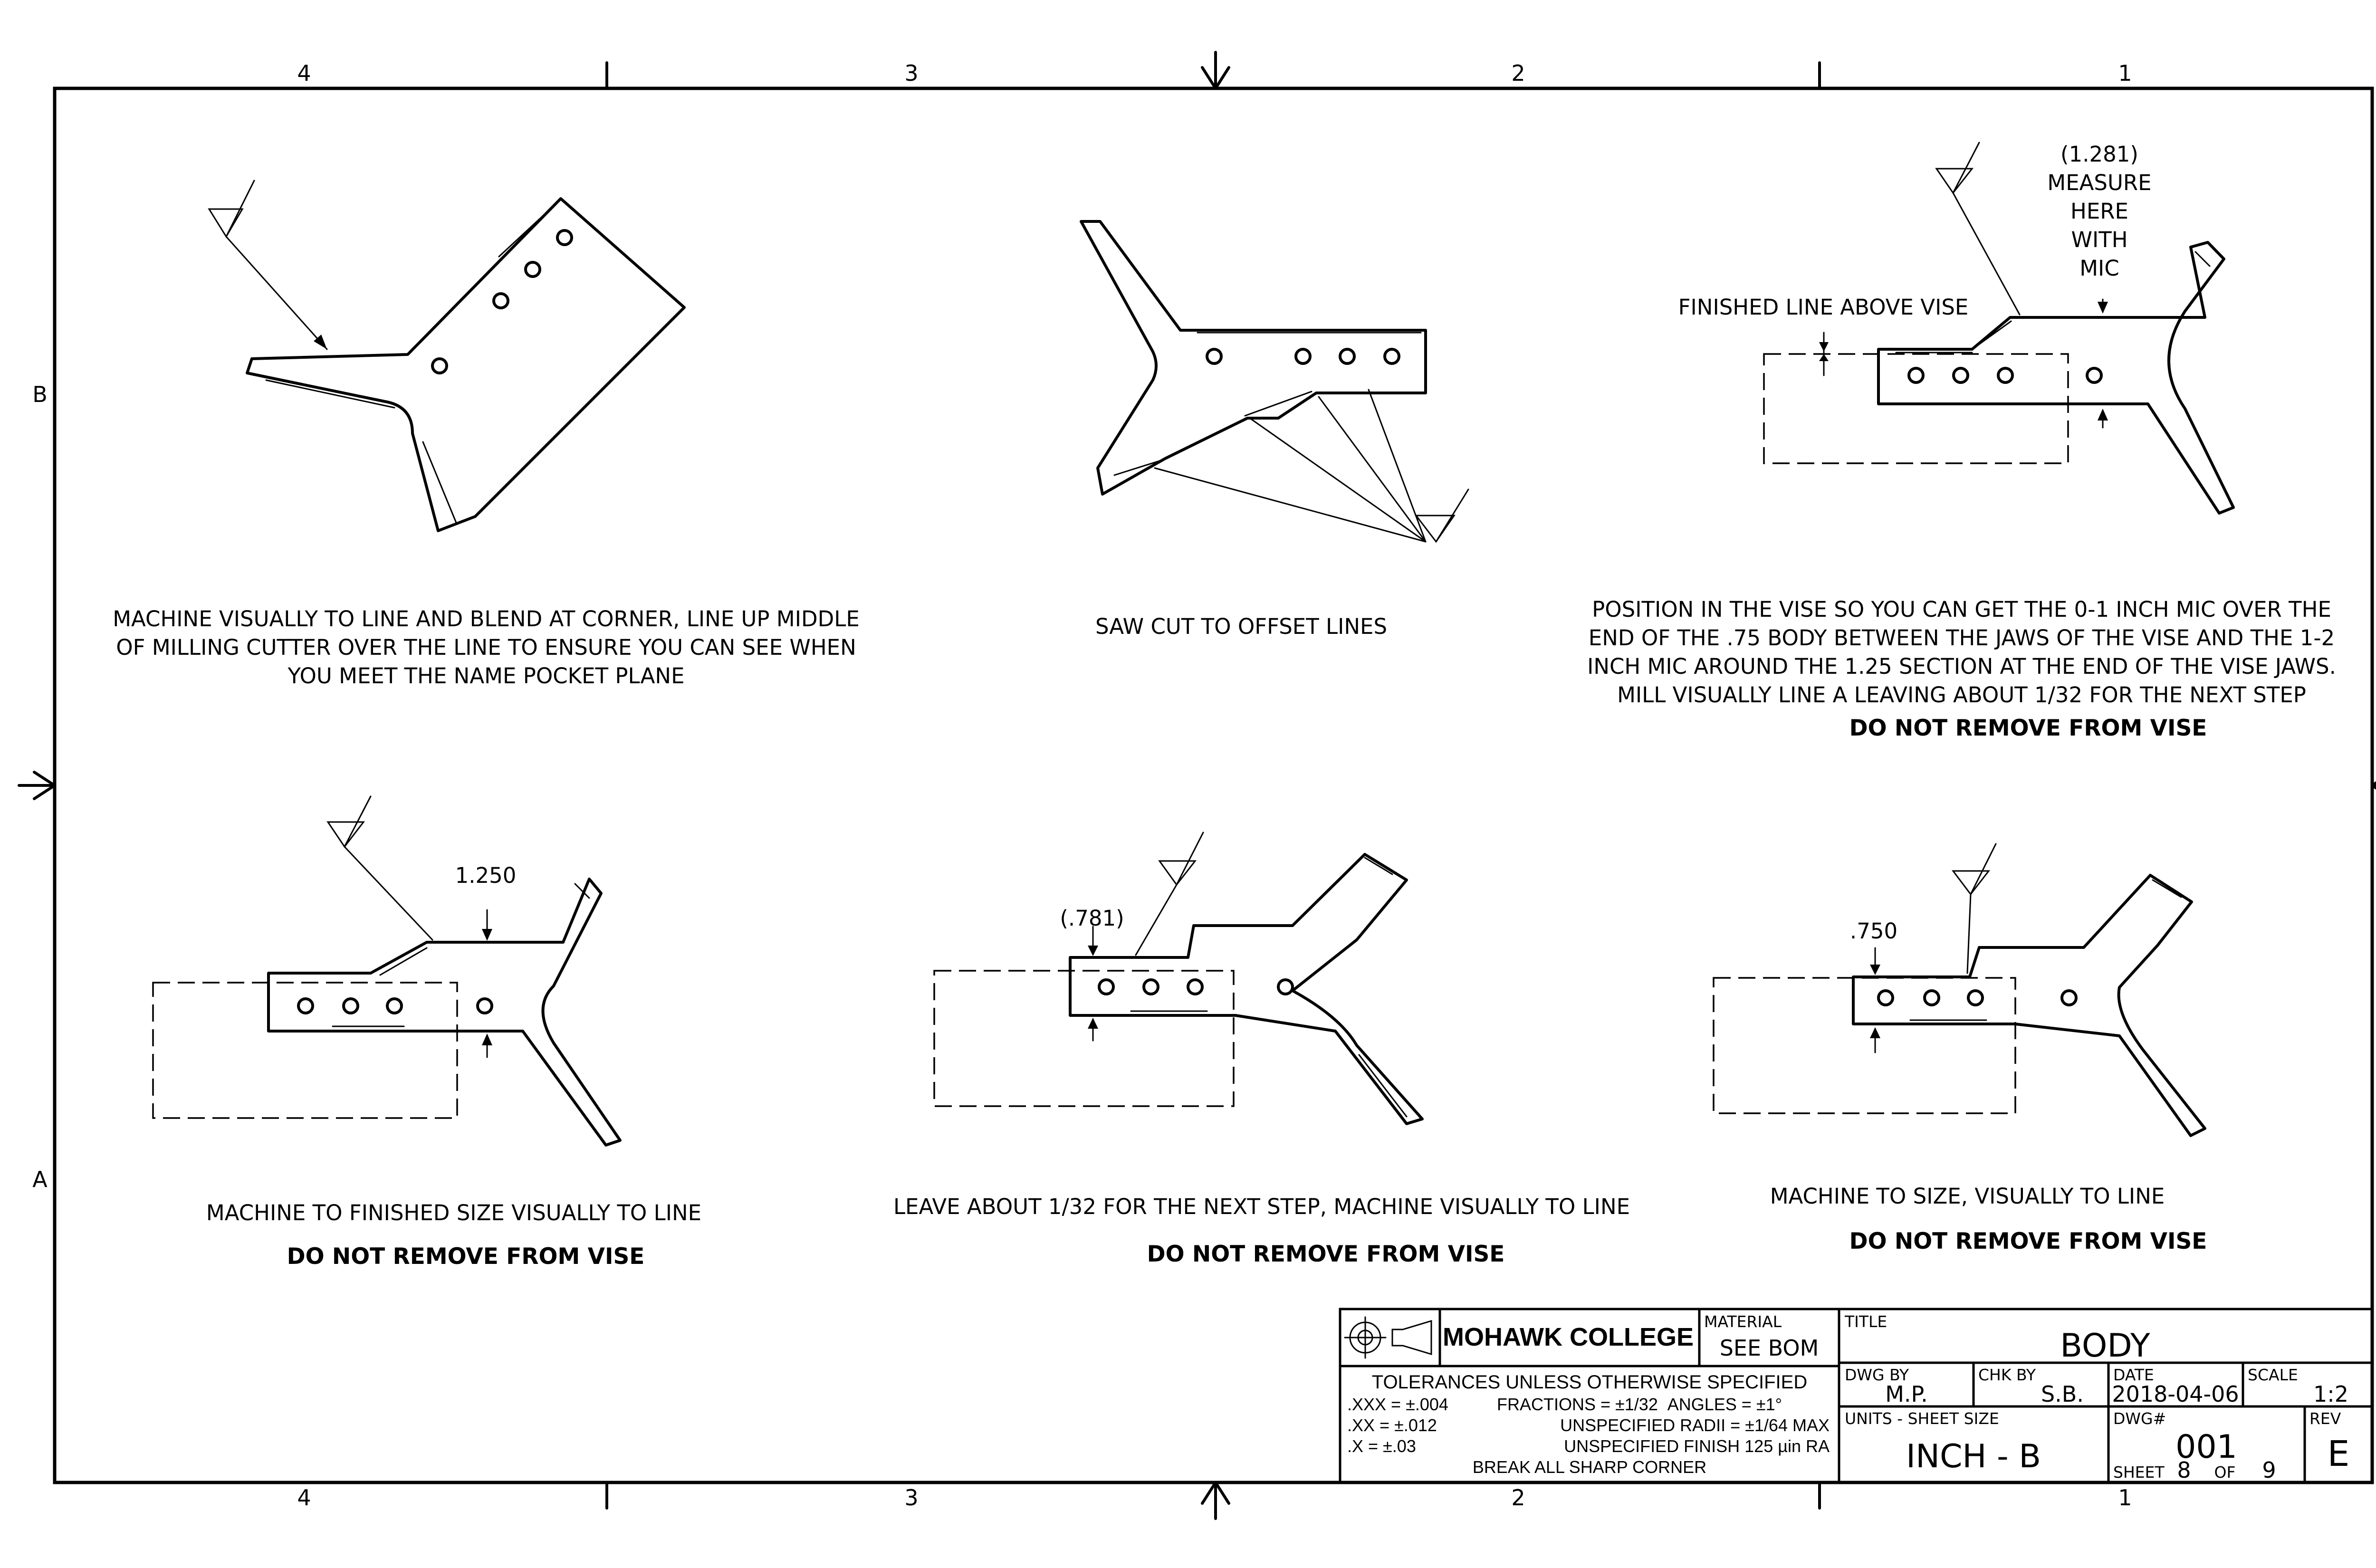 The width and height of the screenshot is (2376, 1568). Describe the element at coordinates (268, 265) in the screenshot. I see `view-1-surface-finish-symbol` at that location.